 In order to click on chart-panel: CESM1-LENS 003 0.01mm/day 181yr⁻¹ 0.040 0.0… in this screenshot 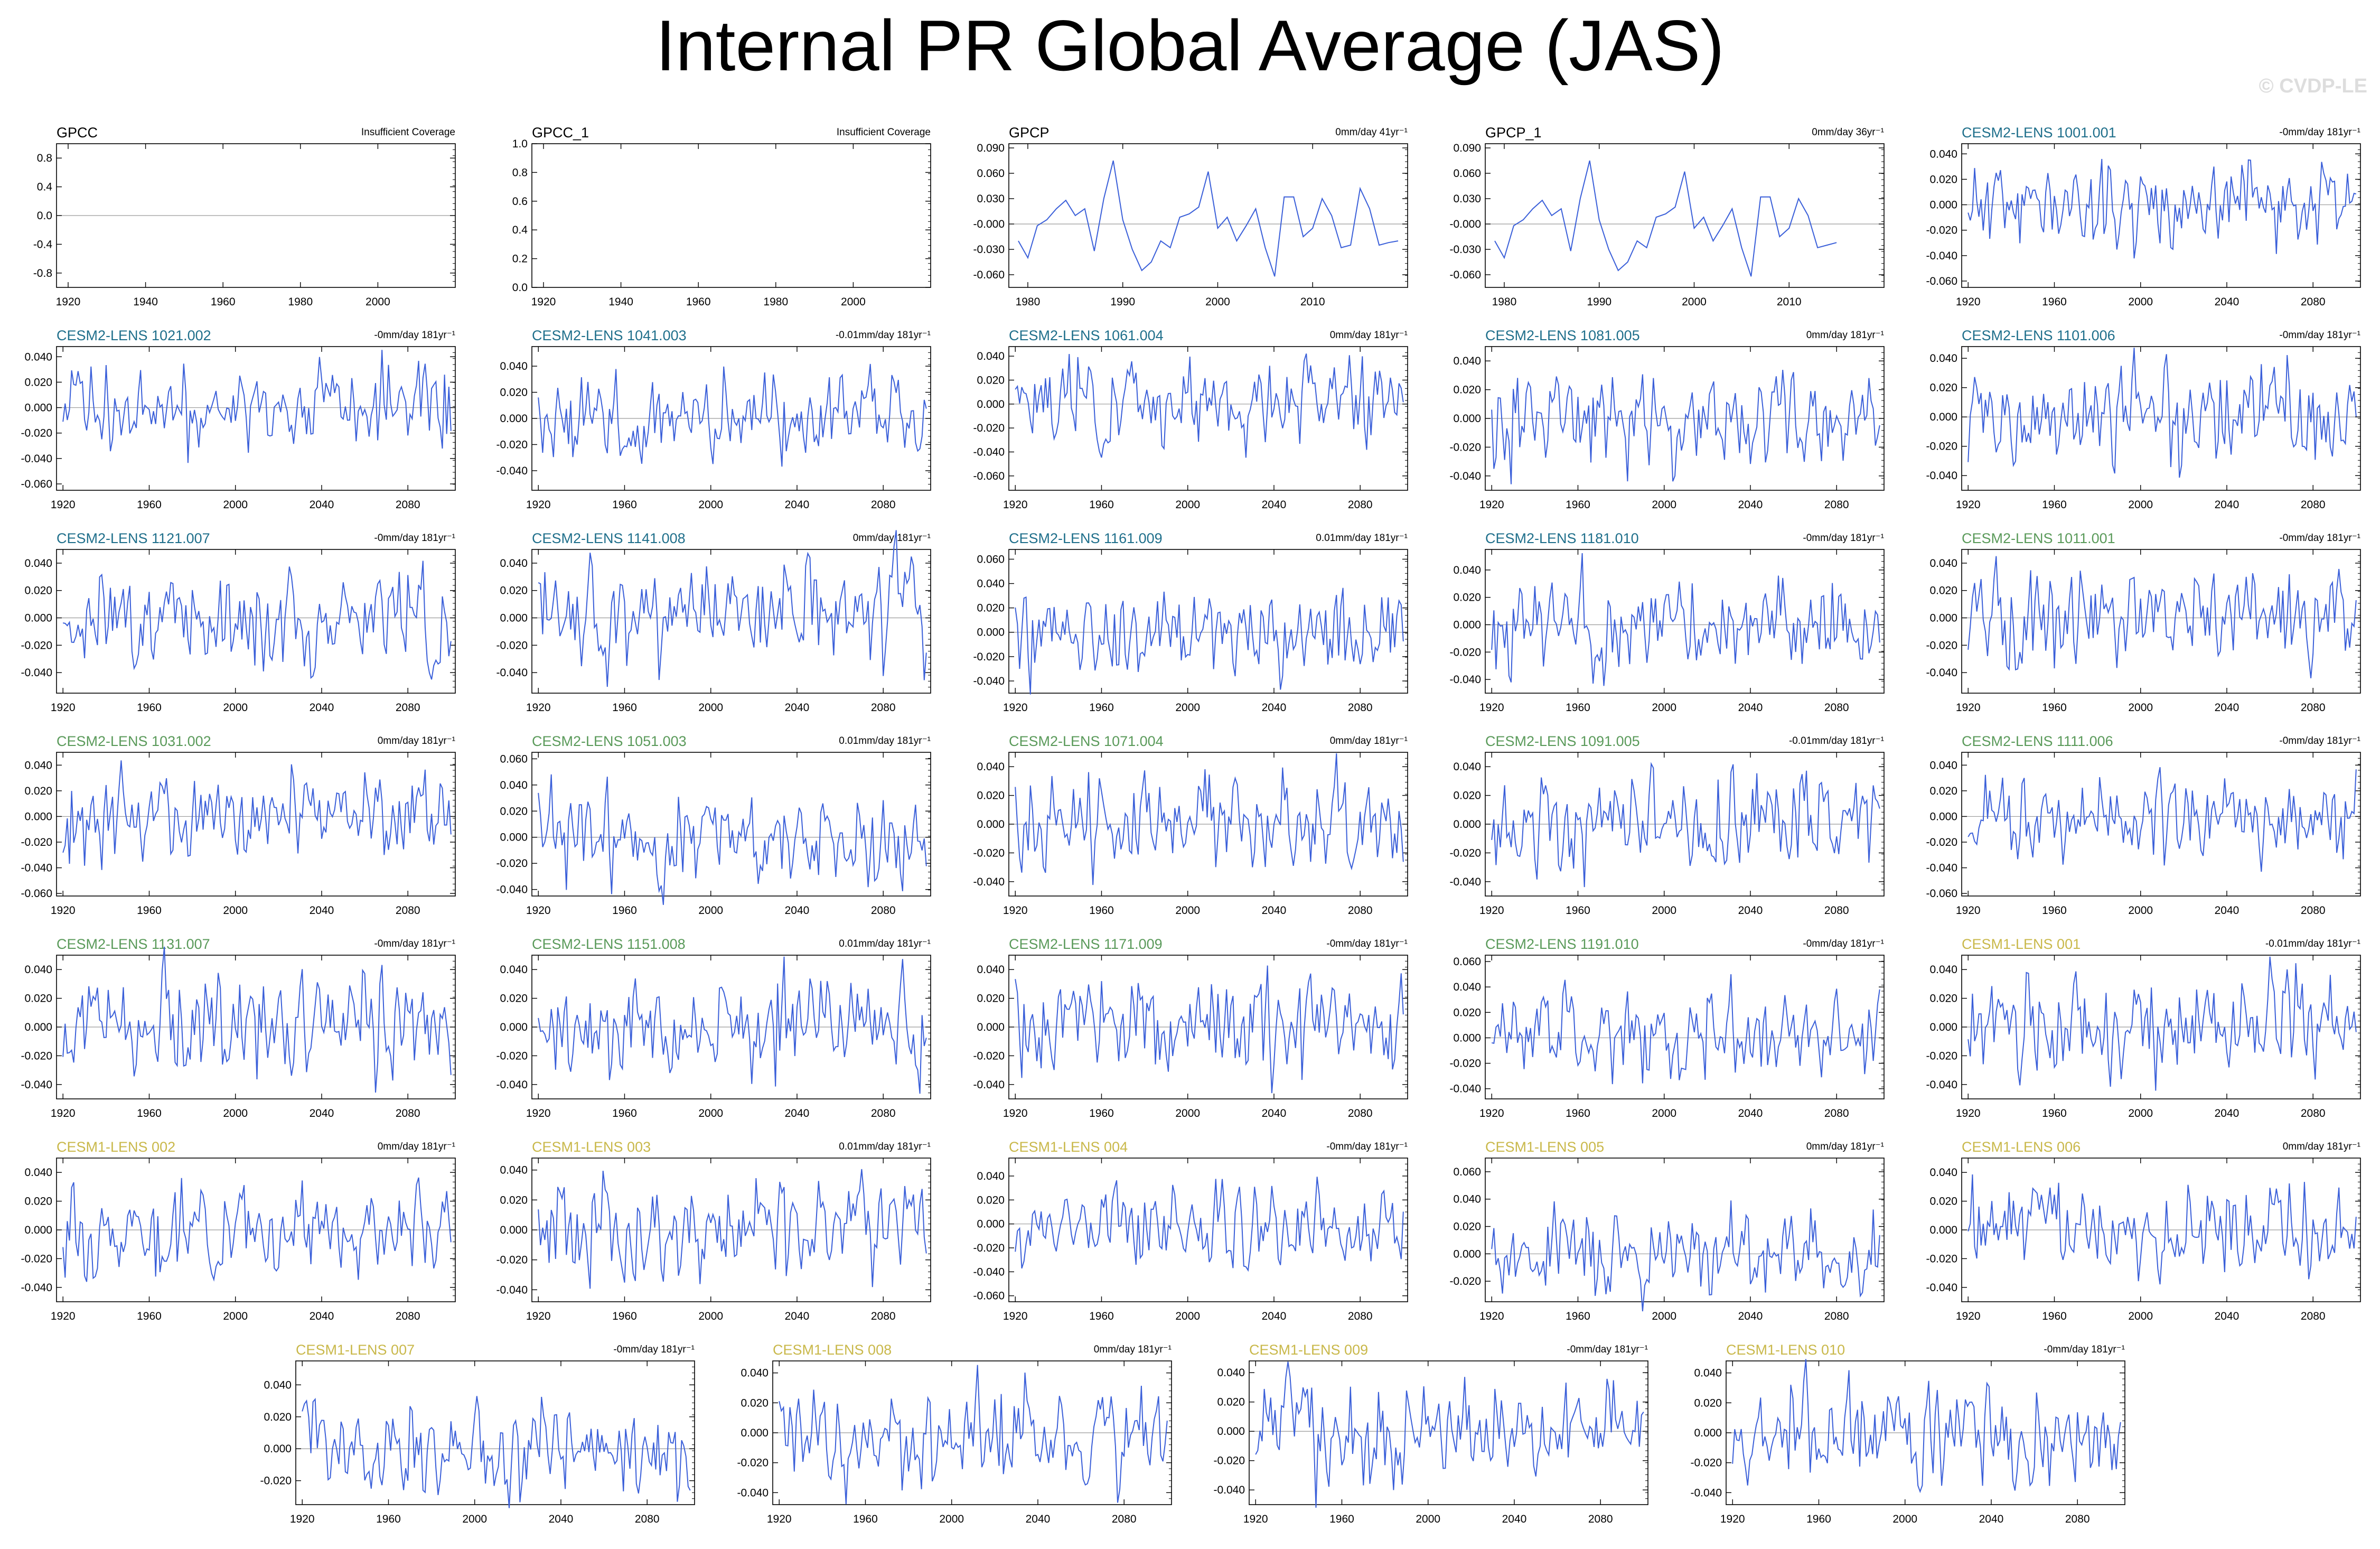, I will do `click(713, 1231)`.